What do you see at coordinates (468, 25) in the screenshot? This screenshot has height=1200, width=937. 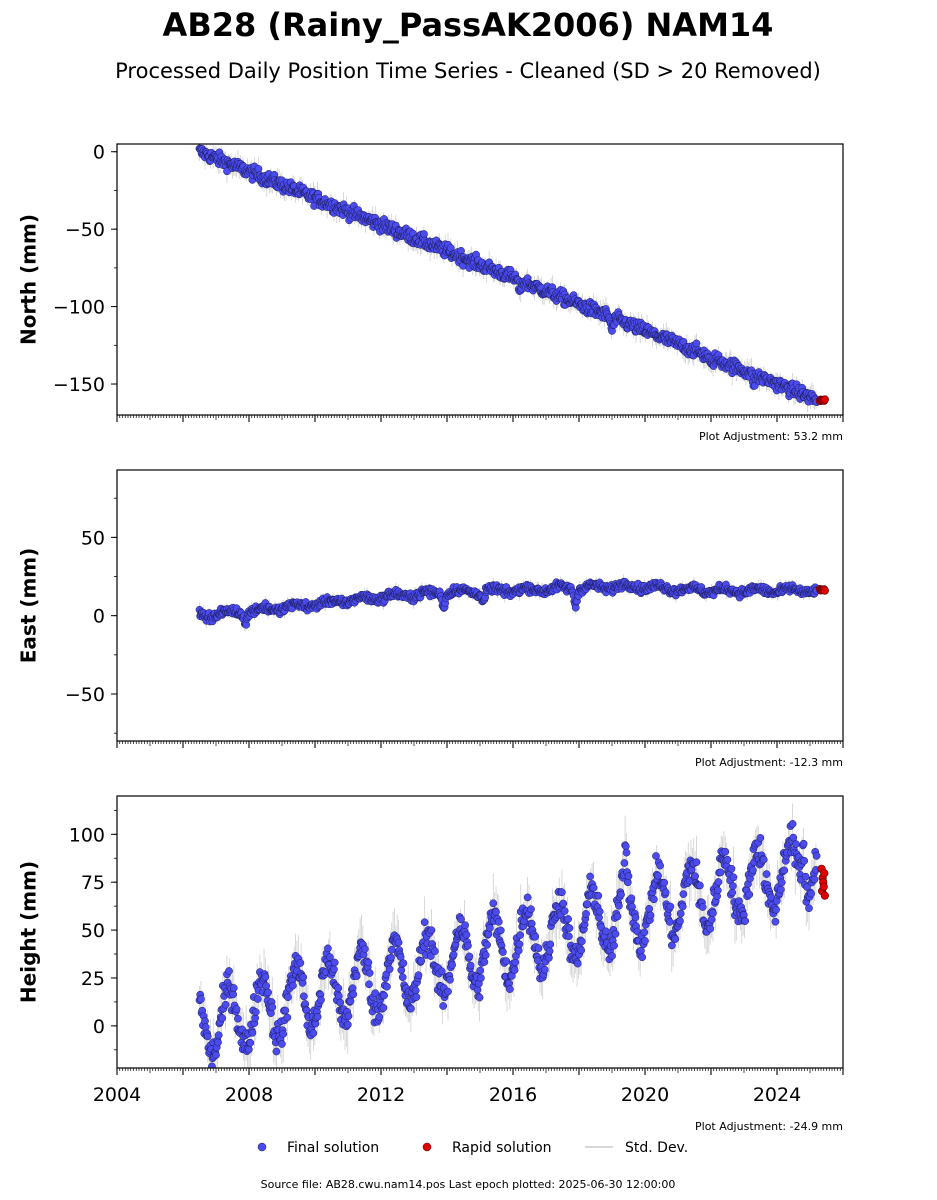 I see `figure-title: AB28 (Rainy_PassAK2006) NAM14` at bounding box center [468, 25].